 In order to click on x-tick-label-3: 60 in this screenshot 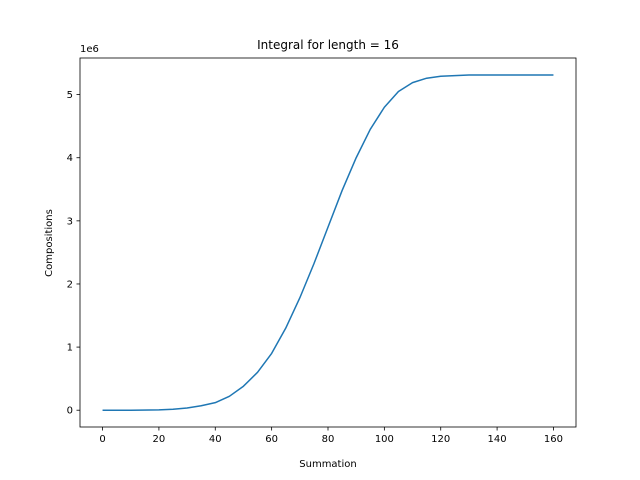, I will do `click(271, 439)`.